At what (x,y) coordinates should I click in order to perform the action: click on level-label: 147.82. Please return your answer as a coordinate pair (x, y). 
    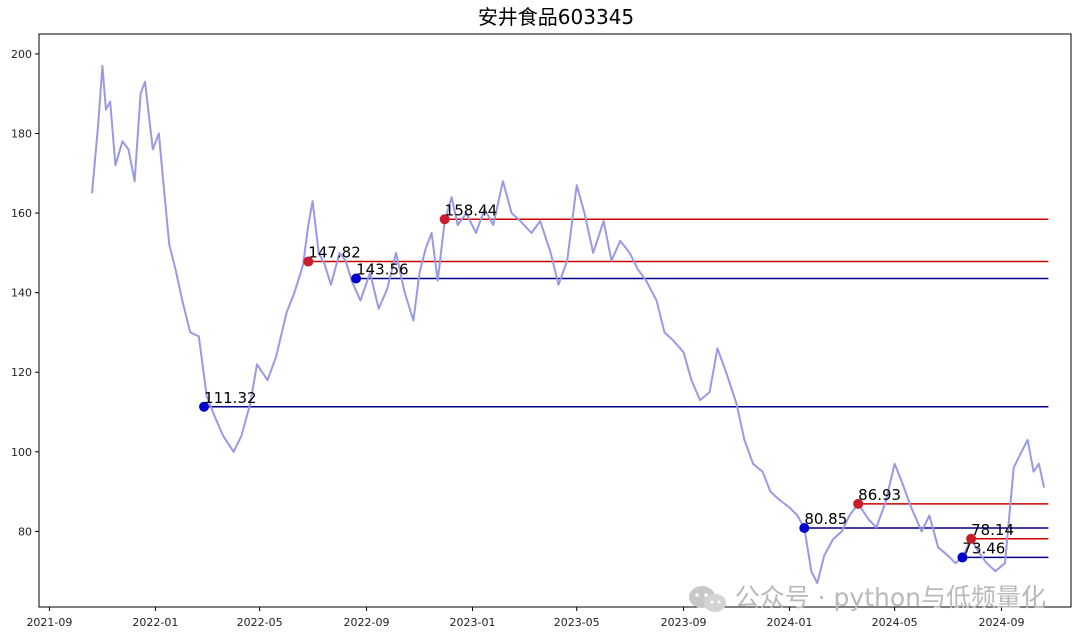
    Looking at the image, I should click on (334, 253).